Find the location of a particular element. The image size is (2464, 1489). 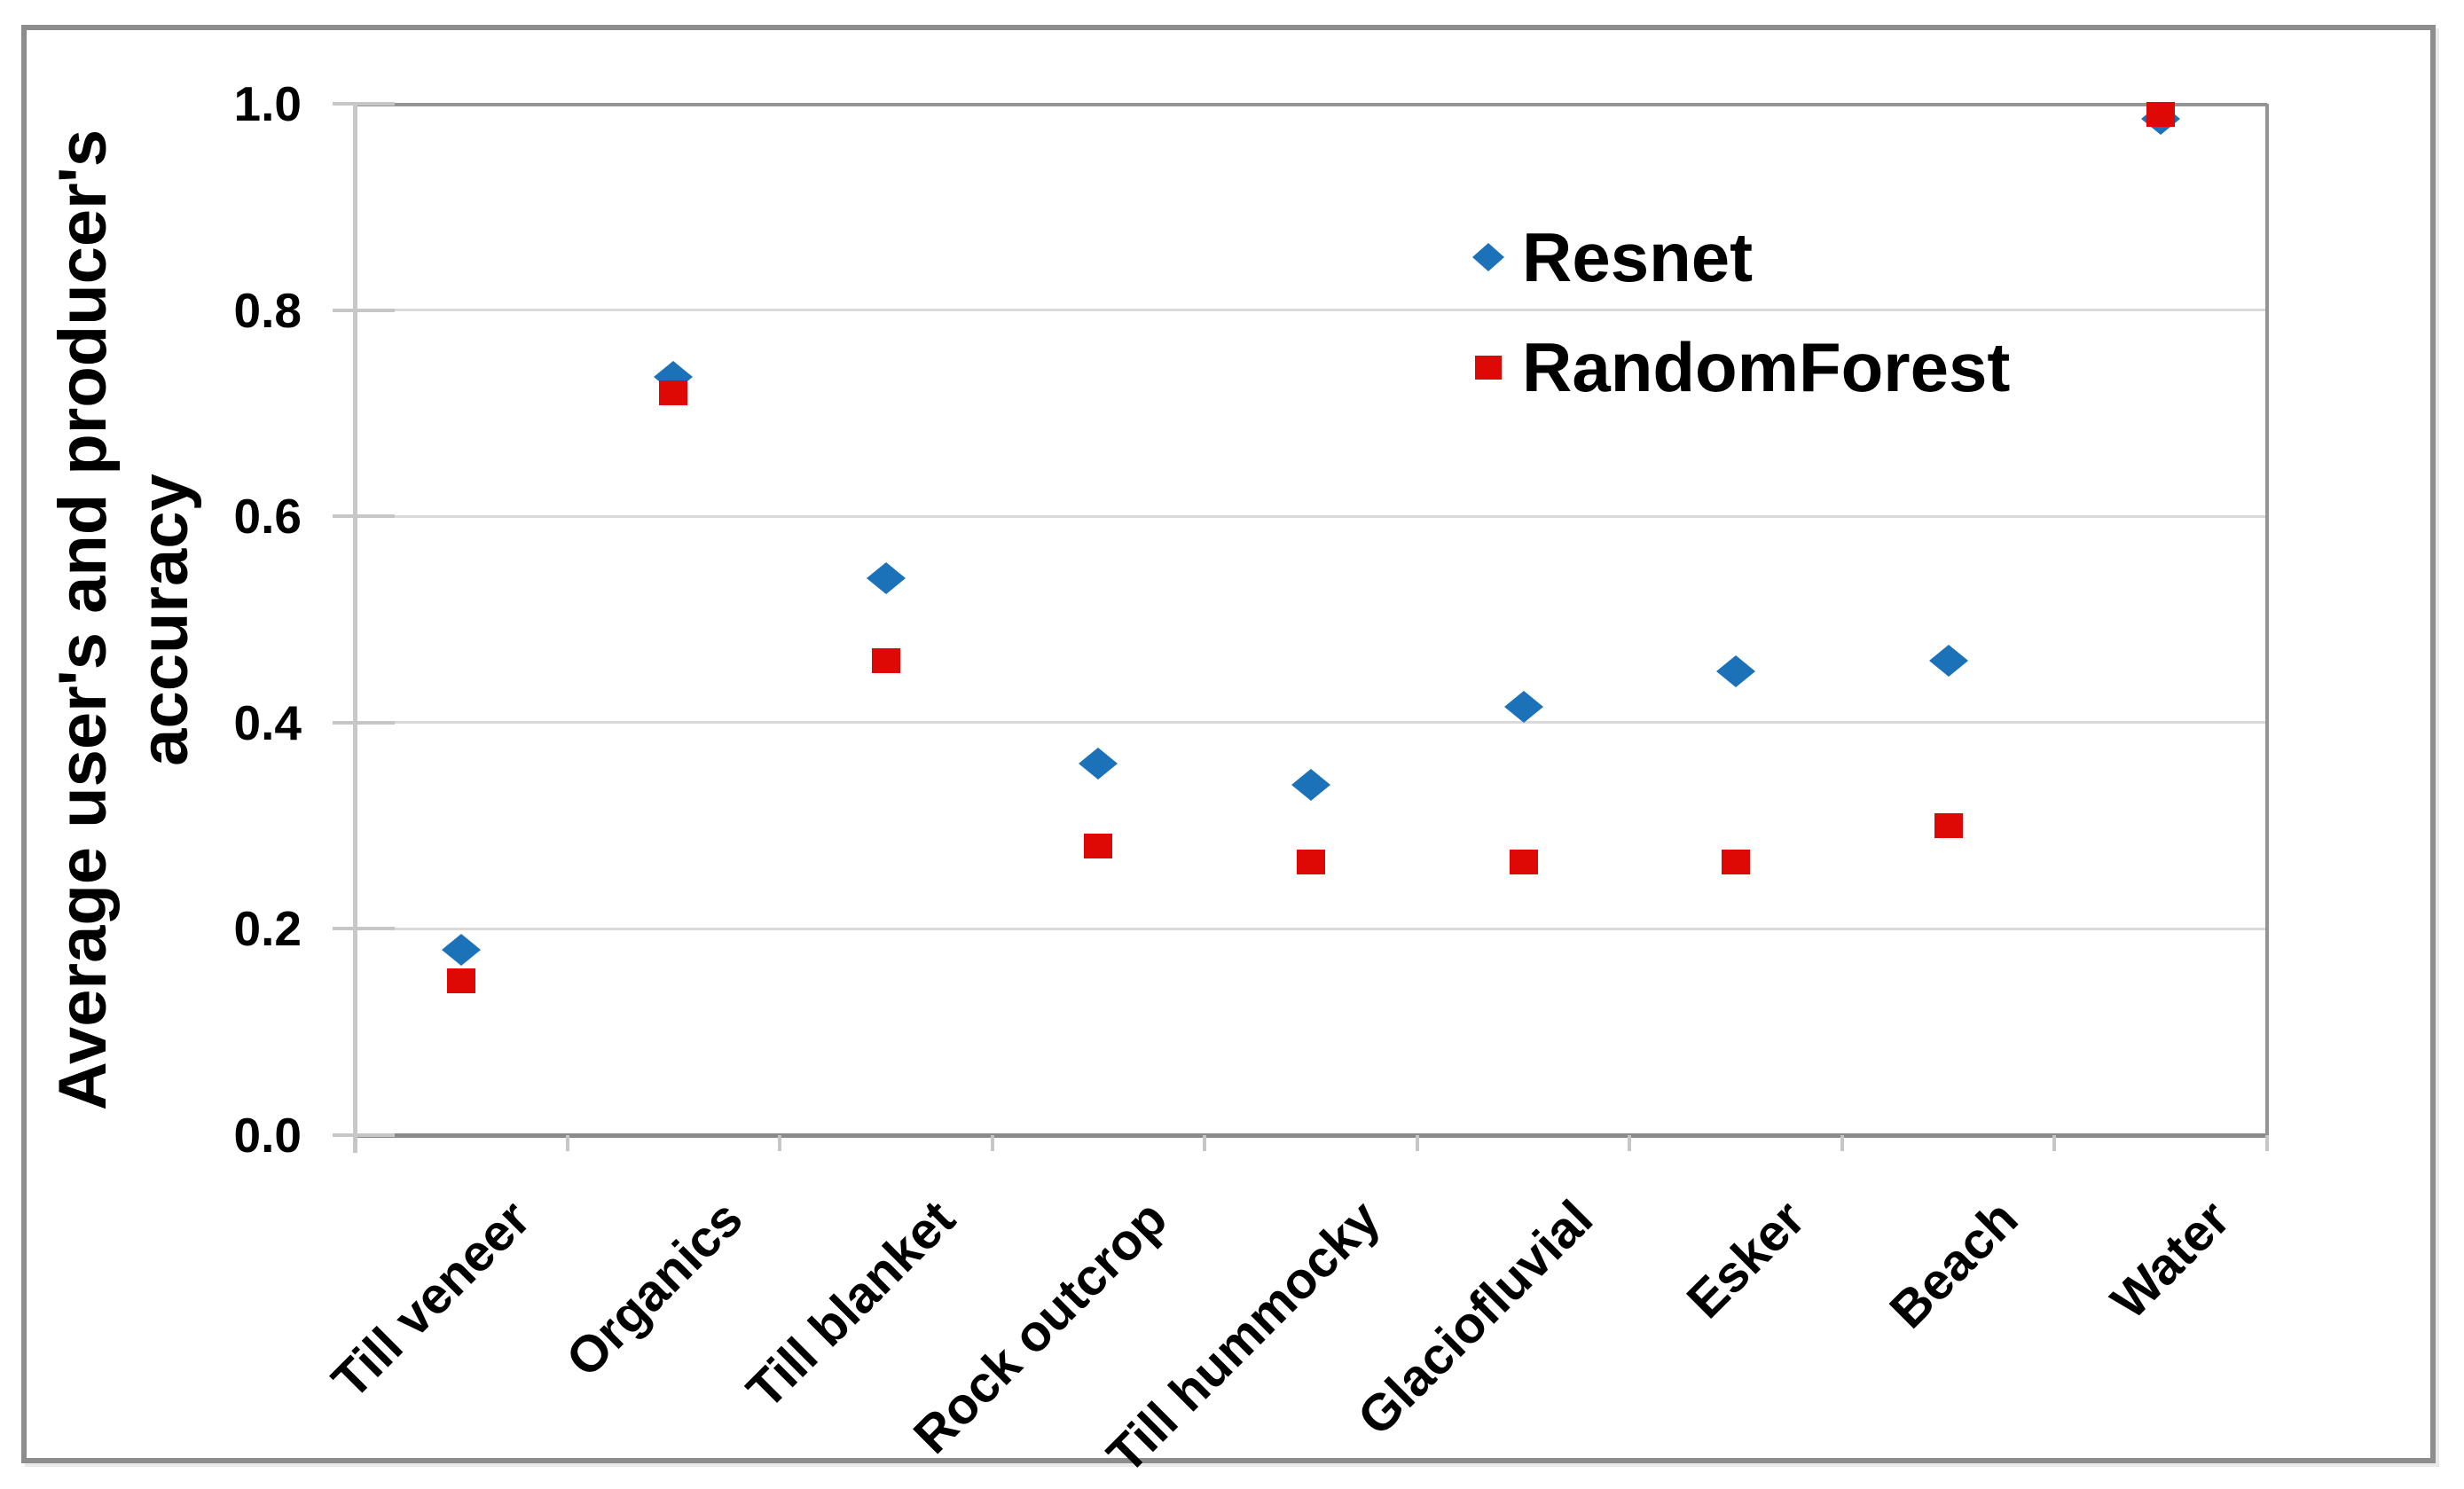

legend-item-randomforest: RandomForest is located at coordinates (1747, 367).